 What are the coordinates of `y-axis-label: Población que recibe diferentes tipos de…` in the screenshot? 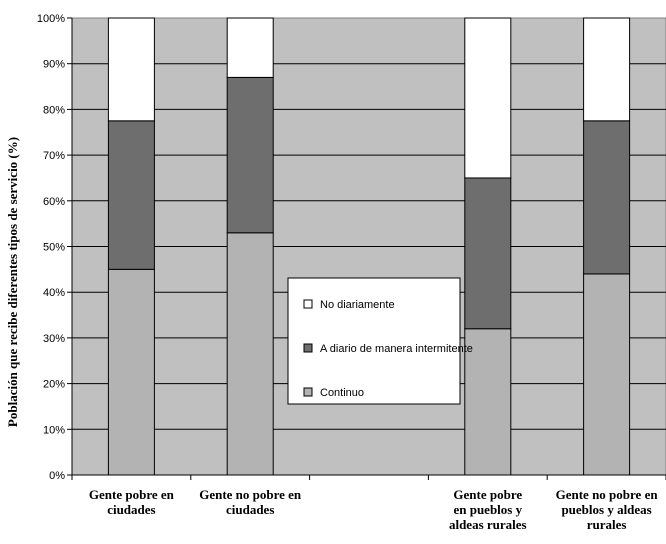 It's located at (12, 282).